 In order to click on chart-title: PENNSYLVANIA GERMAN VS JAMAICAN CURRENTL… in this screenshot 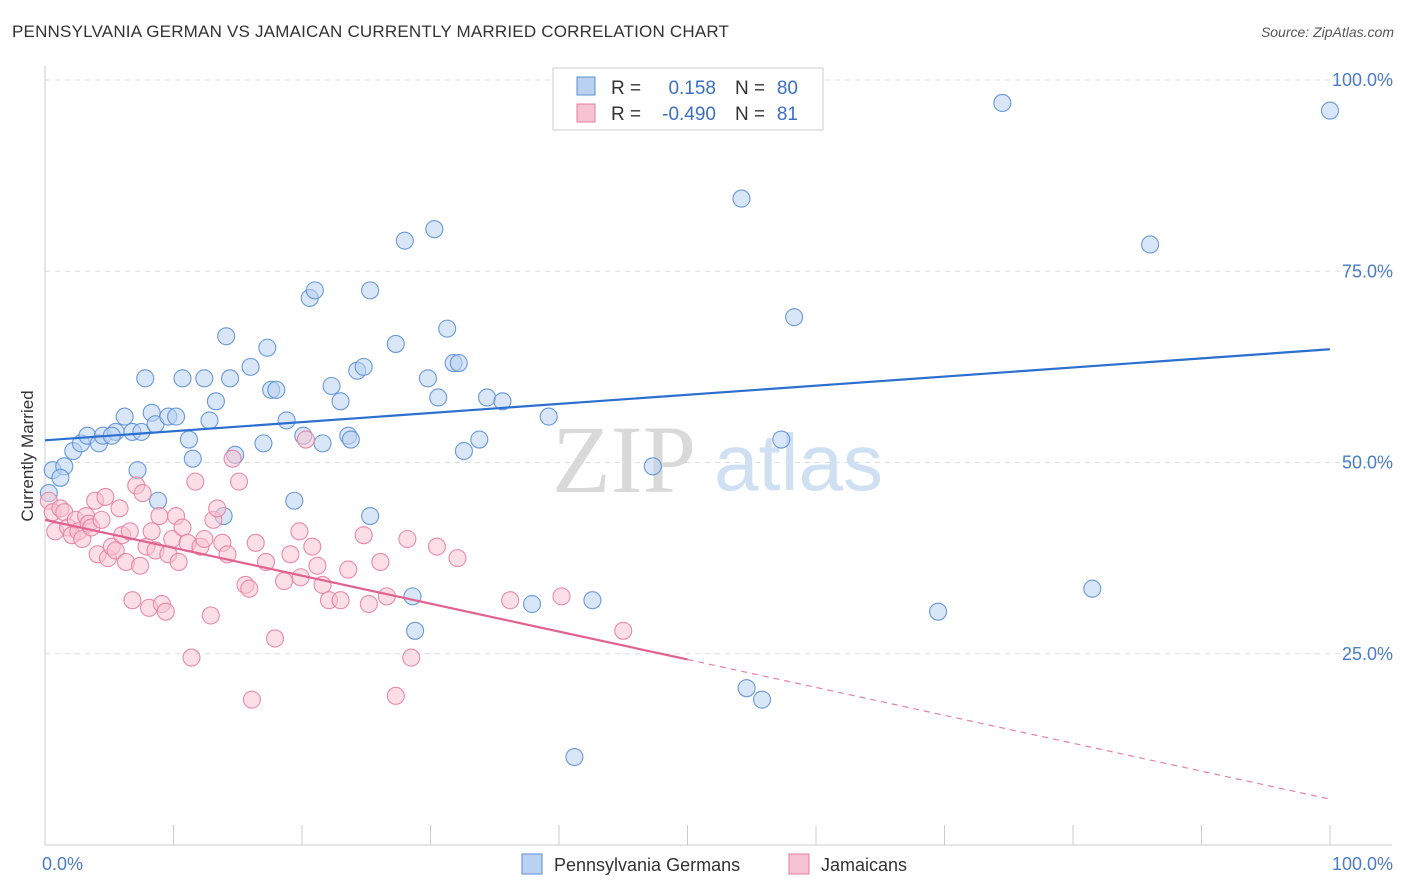, I will do `click(371, 31)`.